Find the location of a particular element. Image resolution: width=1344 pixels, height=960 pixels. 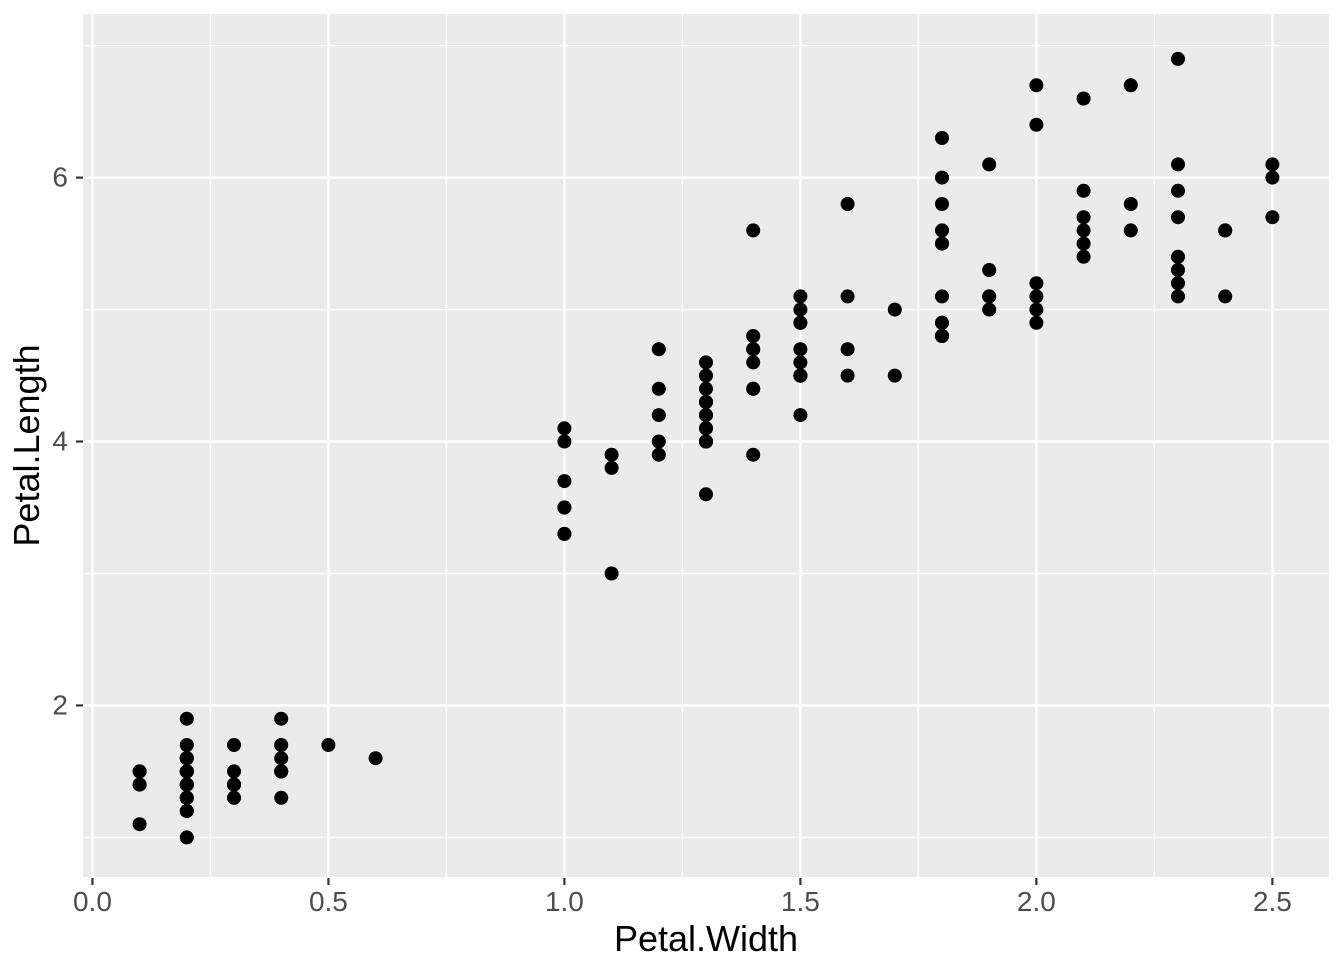

x-tick-label: 0.0 is located at coordinates (92, 901).